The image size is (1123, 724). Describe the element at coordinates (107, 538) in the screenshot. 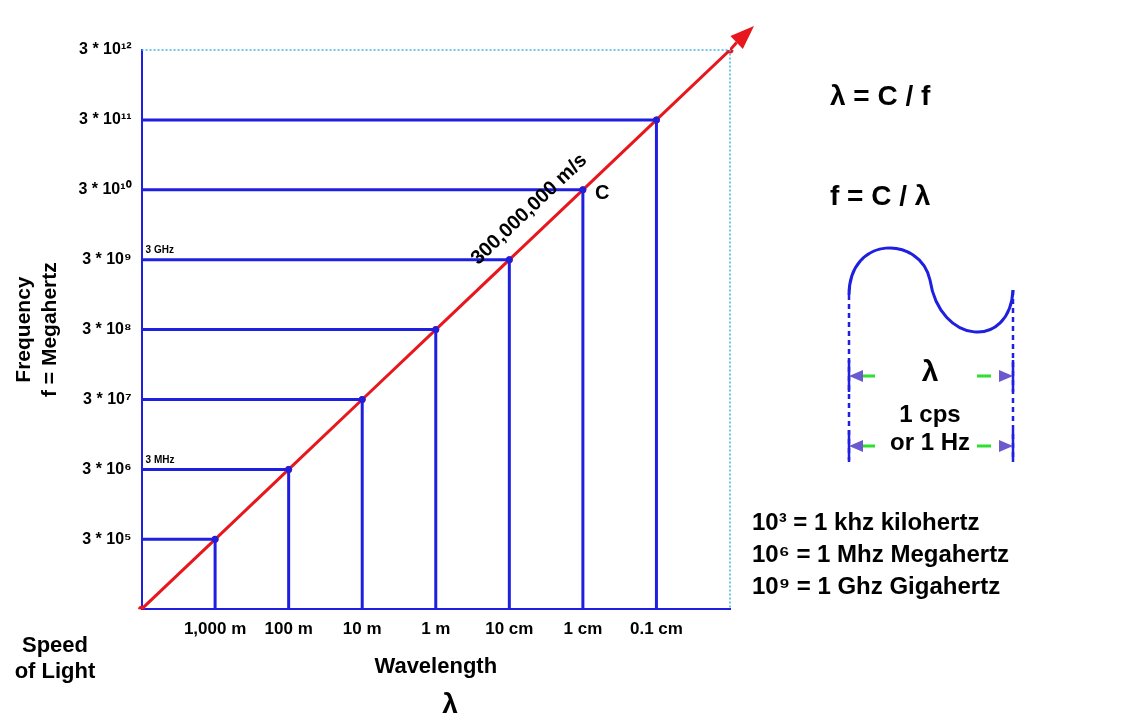

I see `y-tick-label: 3 * 10⁵` at that location.